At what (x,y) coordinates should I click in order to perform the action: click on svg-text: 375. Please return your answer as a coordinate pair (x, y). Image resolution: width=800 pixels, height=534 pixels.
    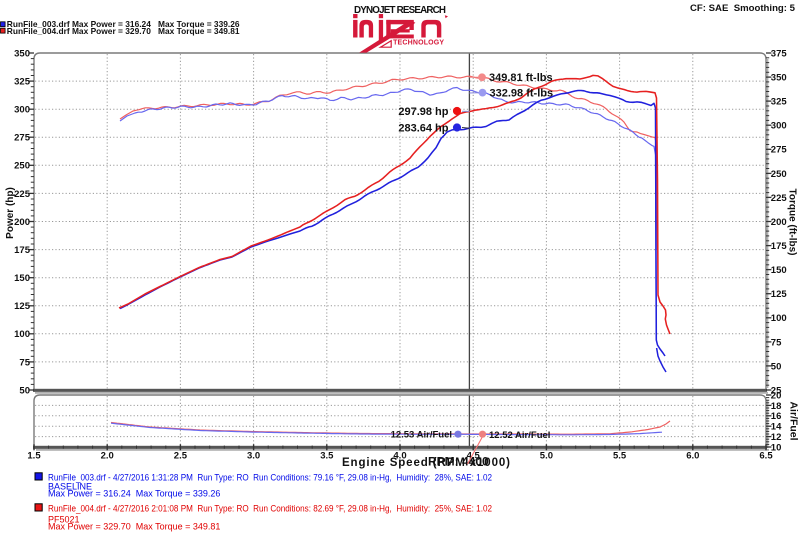
    Looking at the image, I should click on (779, 53).